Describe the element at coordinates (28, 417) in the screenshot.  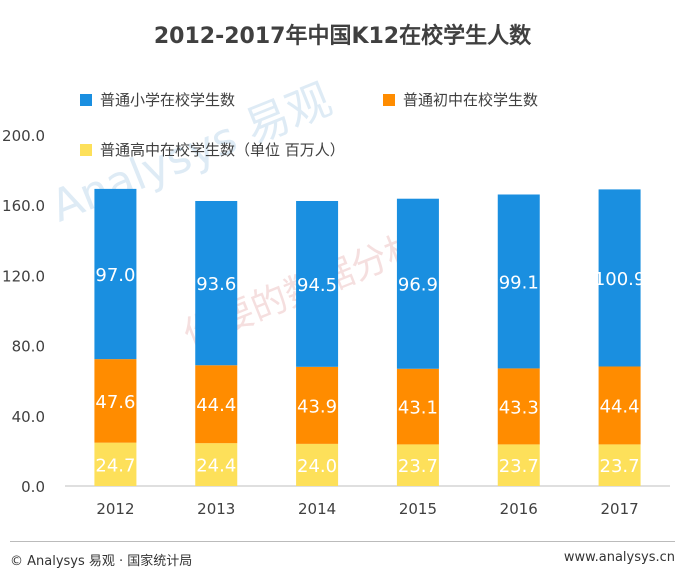
I see `y-tick-label: 40.0` at that location.